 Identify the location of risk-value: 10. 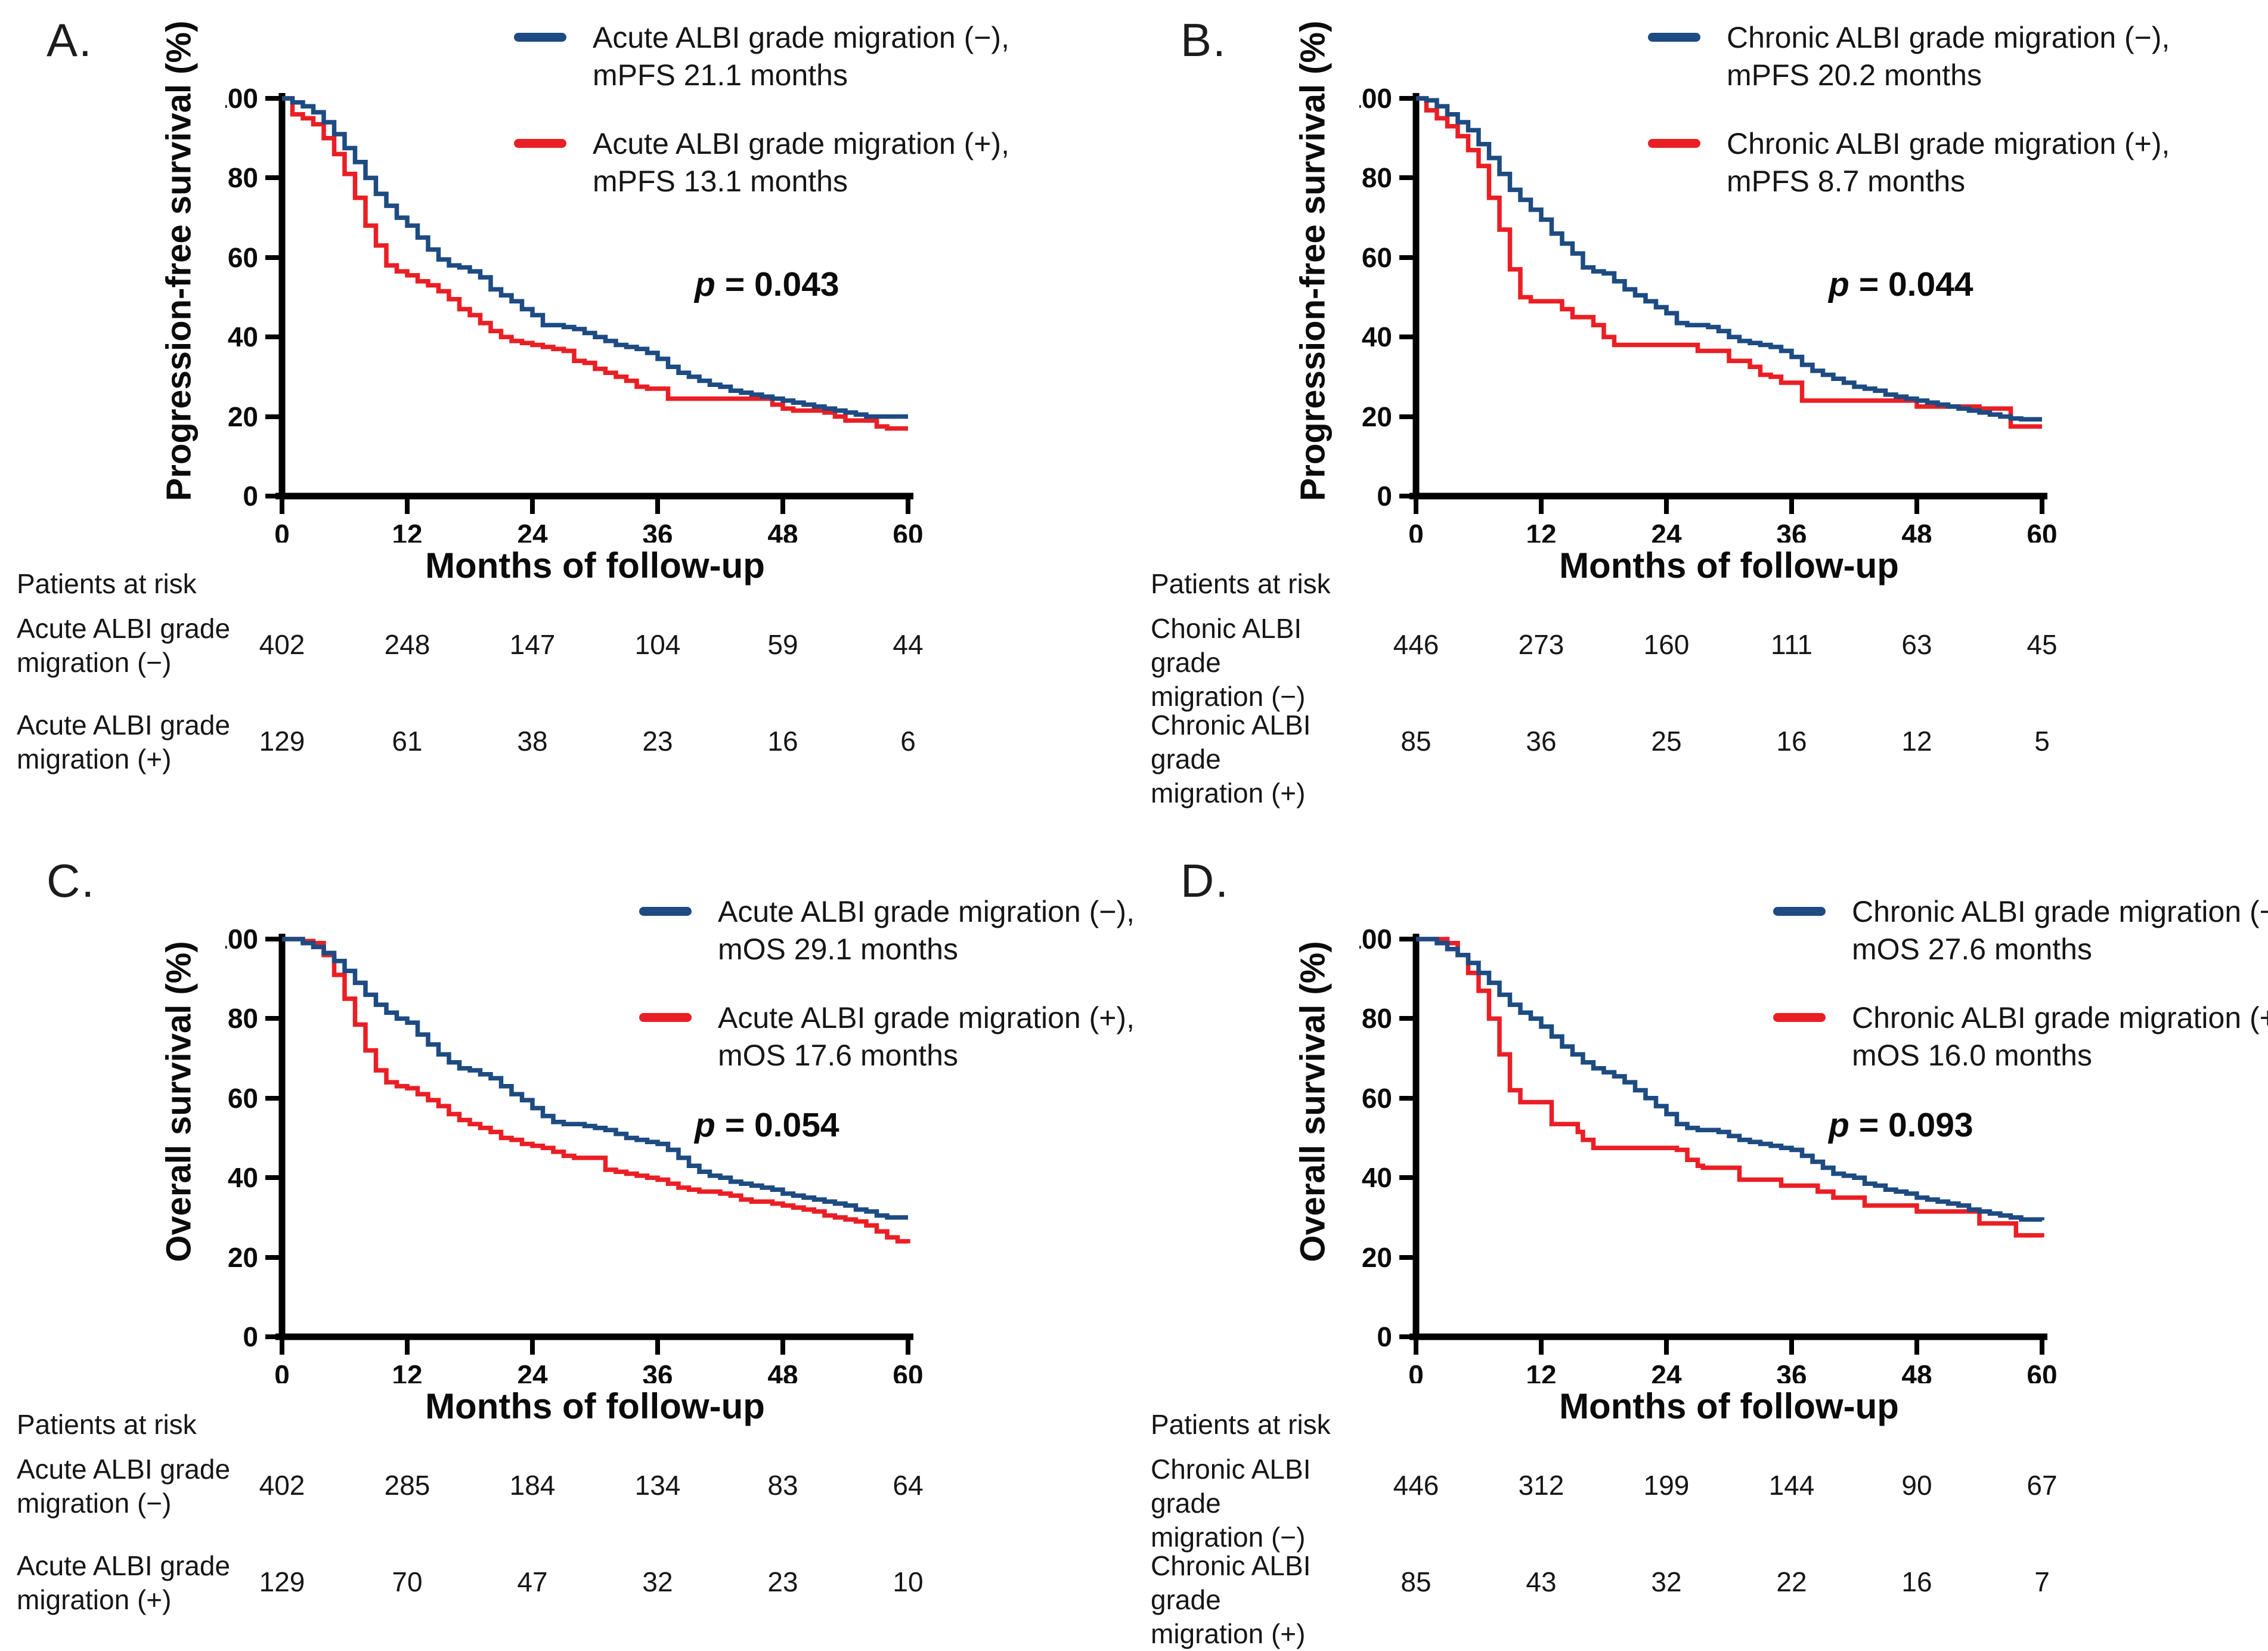
(908, 1581).